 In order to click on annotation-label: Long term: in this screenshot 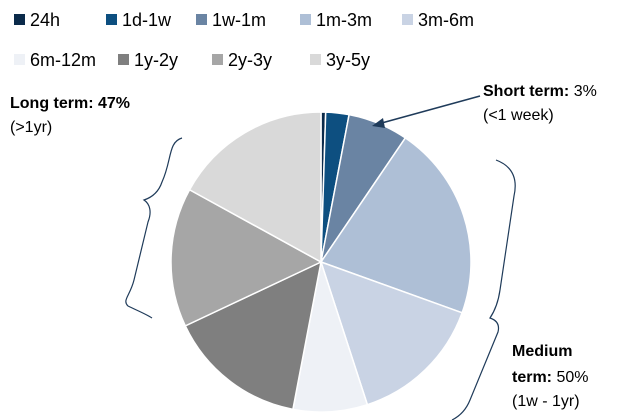, I will do `click(52, 103)`.